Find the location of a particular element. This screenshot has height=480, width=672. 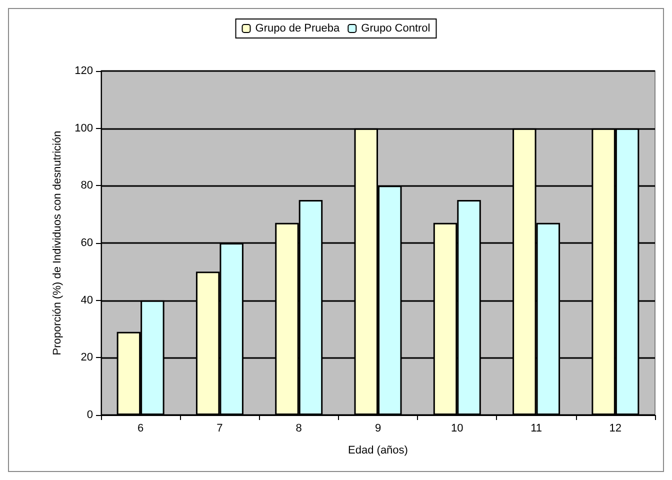

y-tick-label: 40 is located at coordinates (86, 300).